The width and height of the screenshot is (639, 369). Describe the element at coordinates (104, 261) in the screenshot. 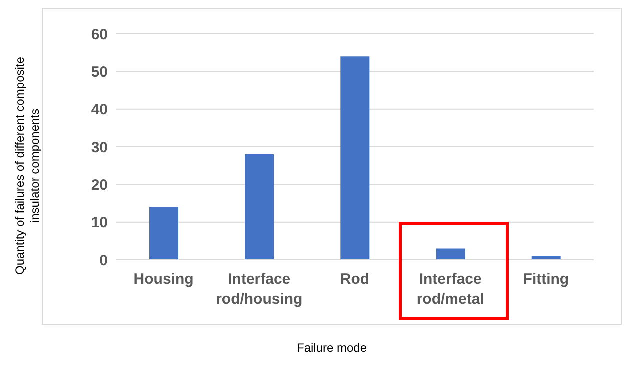

I see `y-tick-label: 0` at that location.